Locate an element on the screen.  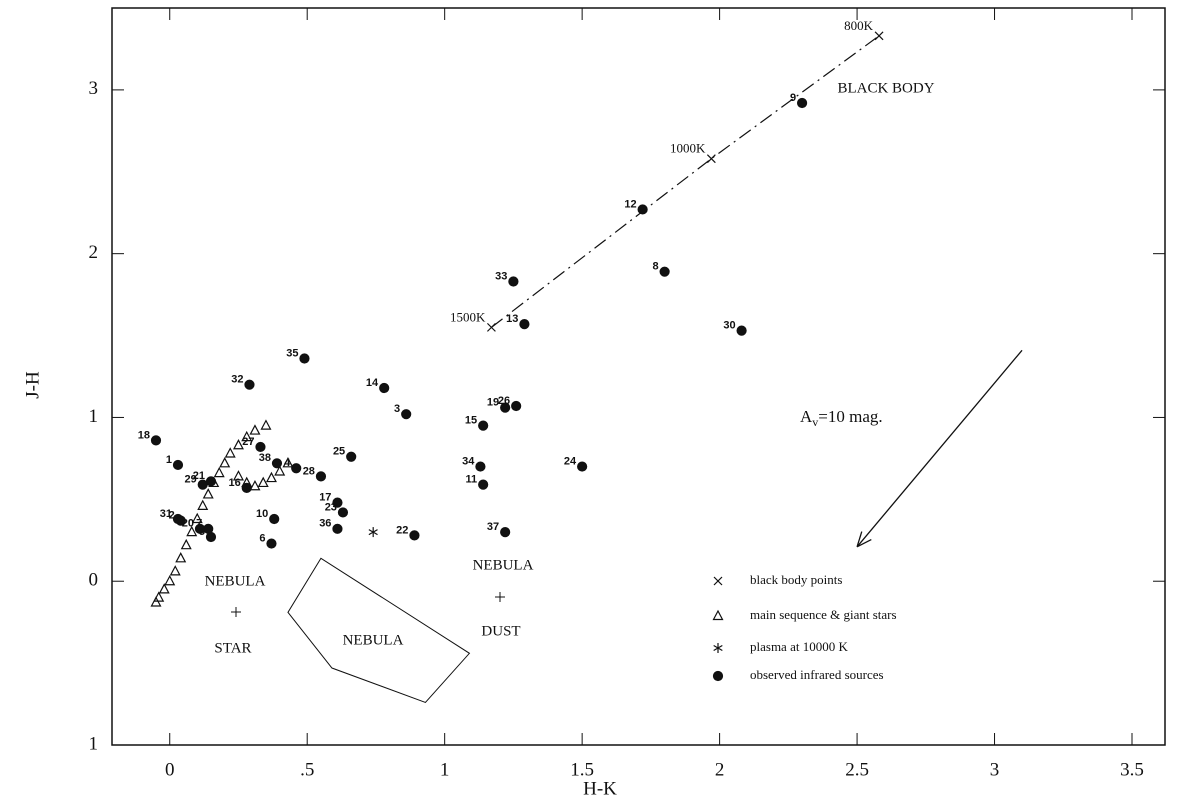
reddening-arrow is located at coordinates (939, 448).